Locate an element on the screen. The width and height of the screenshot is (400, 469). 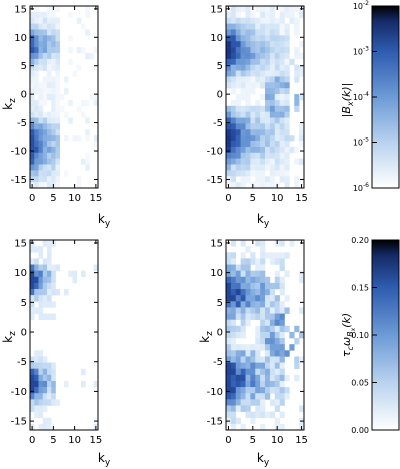
ylabel-bottom-left: kz is located at coordinates (9, 337).